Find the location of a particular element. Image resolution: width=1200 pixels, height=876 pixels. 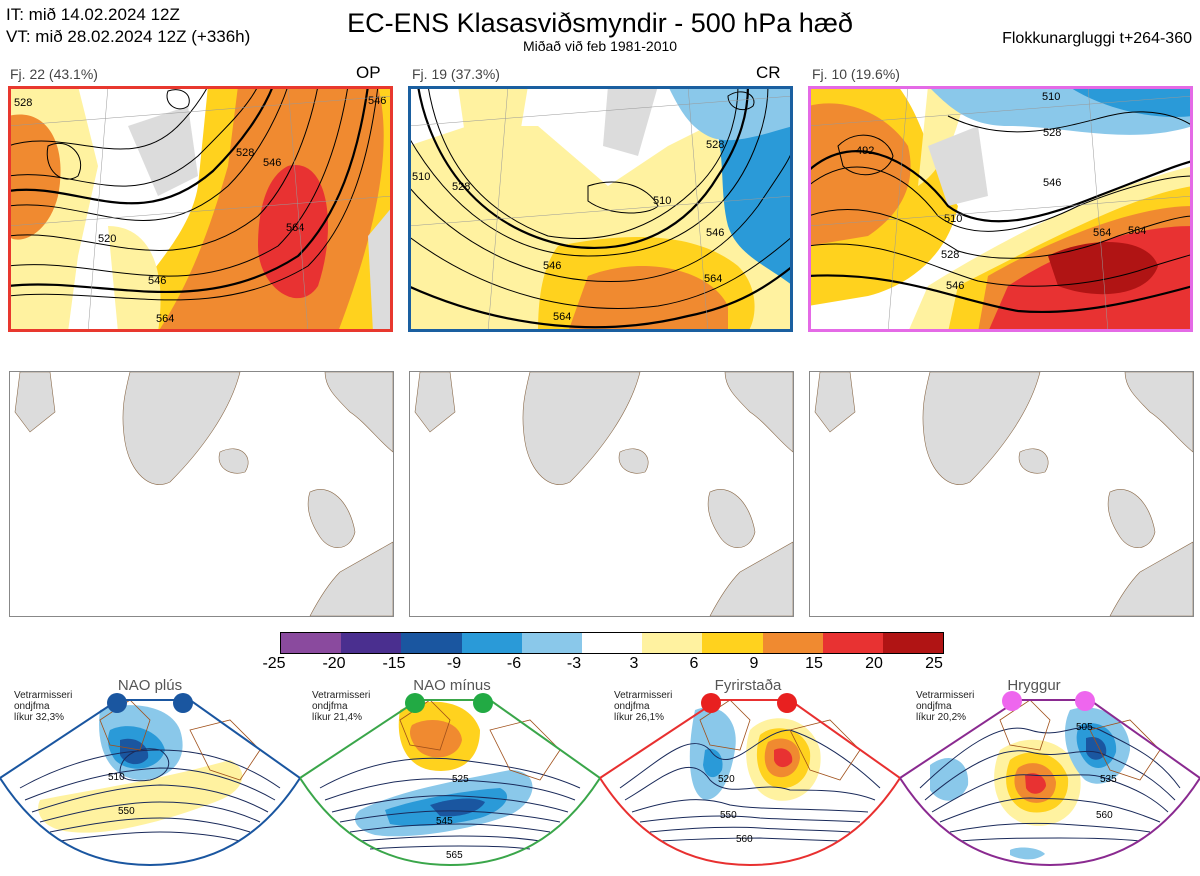

cluster-1-tag: OP is located at coordinates (368, 72).